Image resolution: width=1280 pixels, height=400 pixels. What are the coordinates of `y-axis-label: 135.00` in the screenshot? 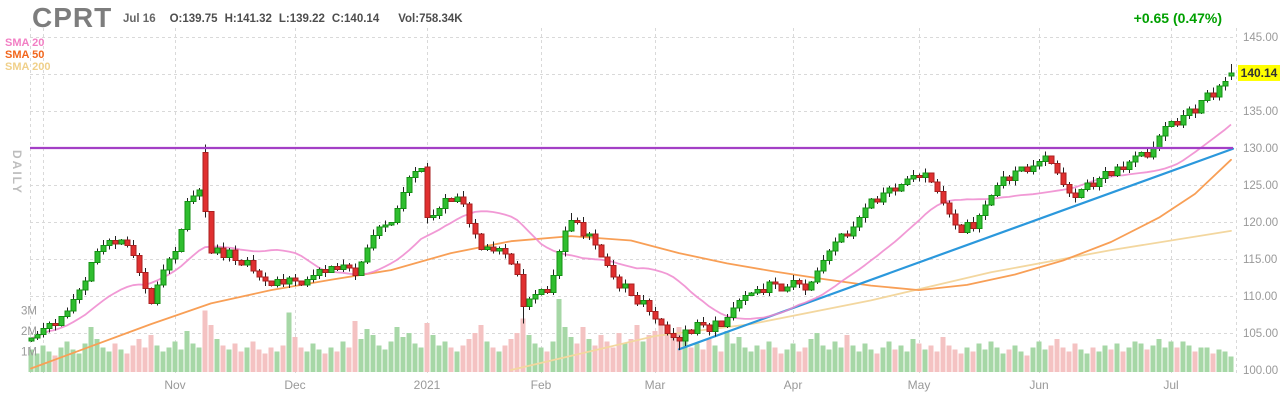 It's located at (1260, 112).